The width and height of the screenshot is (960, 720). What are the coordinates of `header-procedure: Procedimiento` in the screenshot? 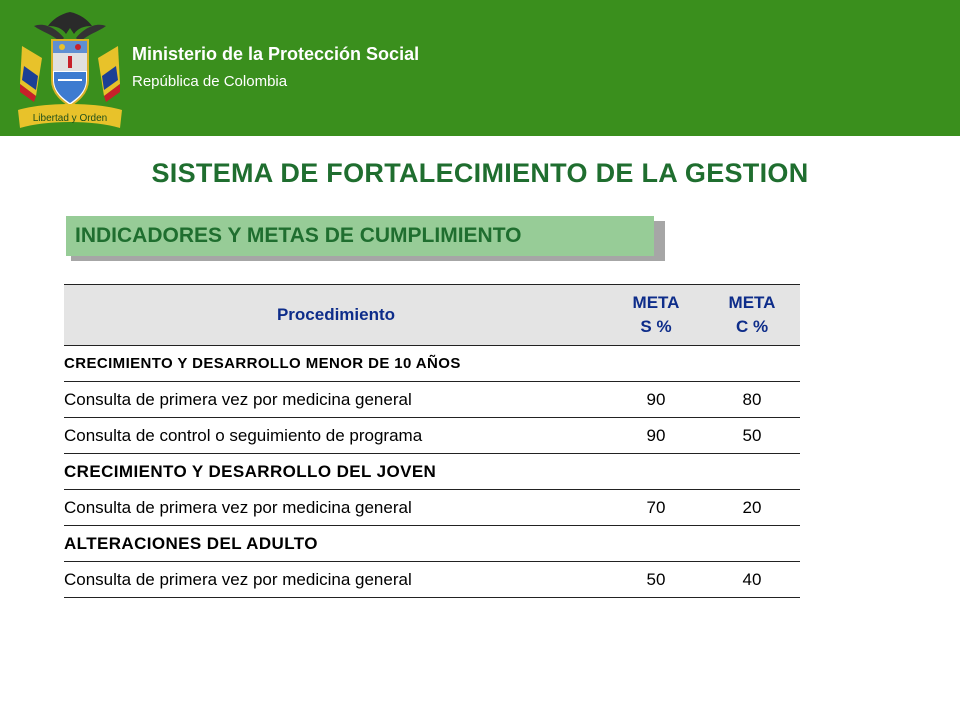 It's located at (336, 315).